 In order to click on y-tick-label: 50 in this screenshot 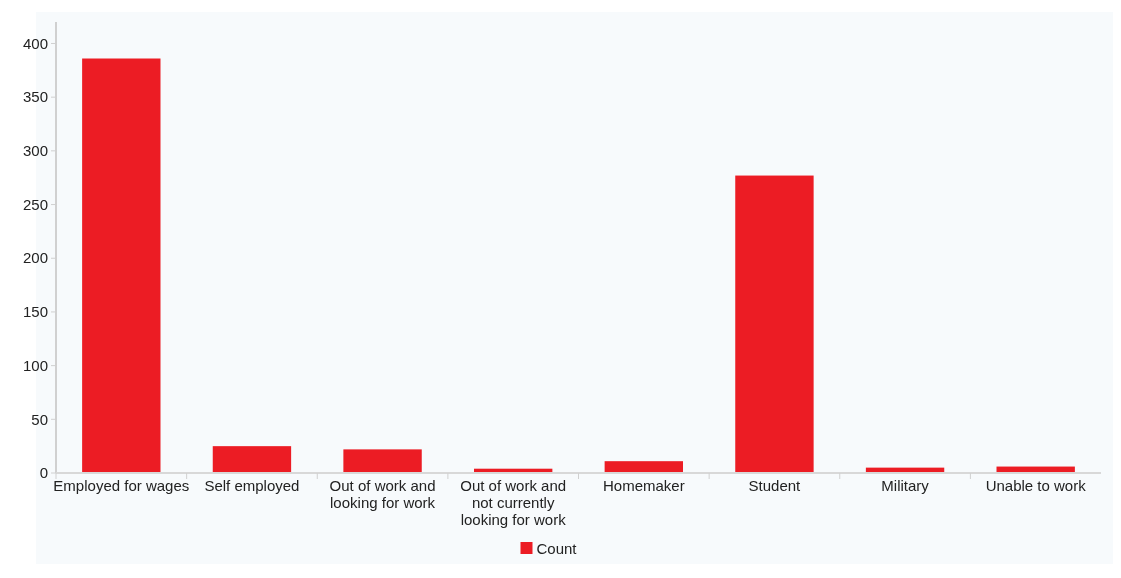, I will do `click(39, 419)`.